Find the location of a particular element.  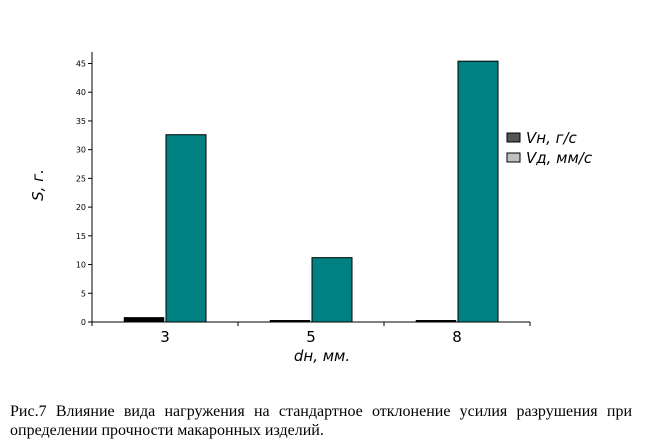

y-tick-label: 25 is located at coordinates (81, 178).